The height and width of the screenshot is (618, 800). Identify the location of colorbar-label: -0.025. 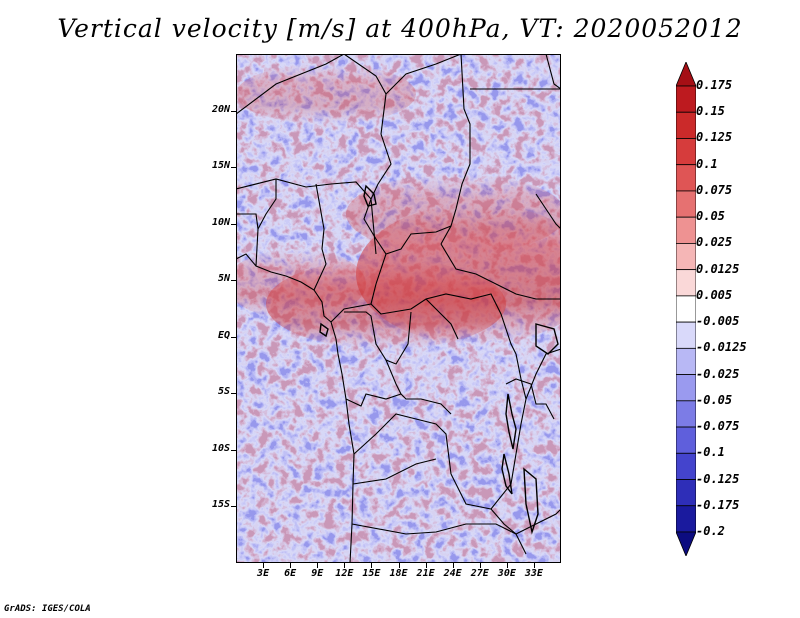
(718, 373).